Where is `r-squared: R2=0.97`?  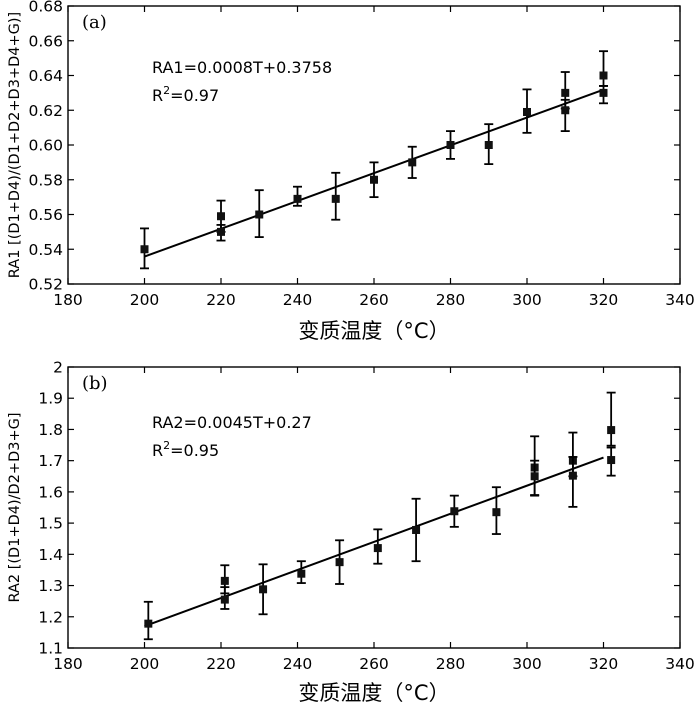 r-squared: R2=0.97 is located at coordinates (185, 94).